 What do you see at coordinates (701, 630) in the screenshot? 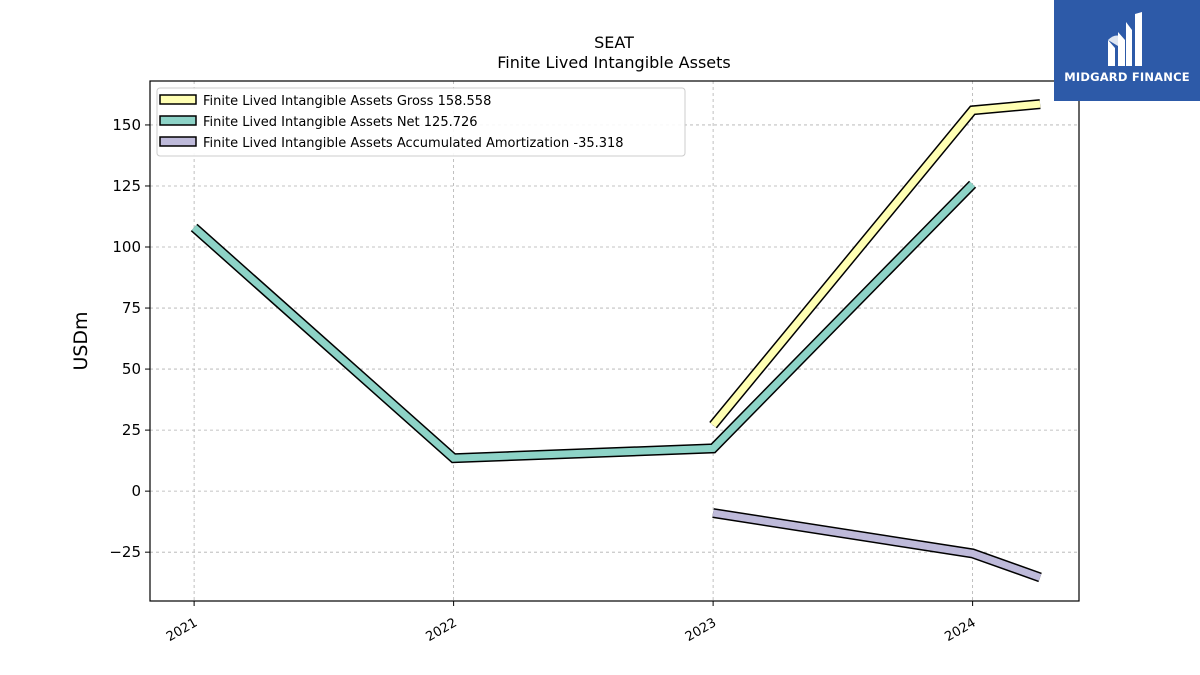
I see `x-tick-label: 2023` at bounding box center [701, 630].